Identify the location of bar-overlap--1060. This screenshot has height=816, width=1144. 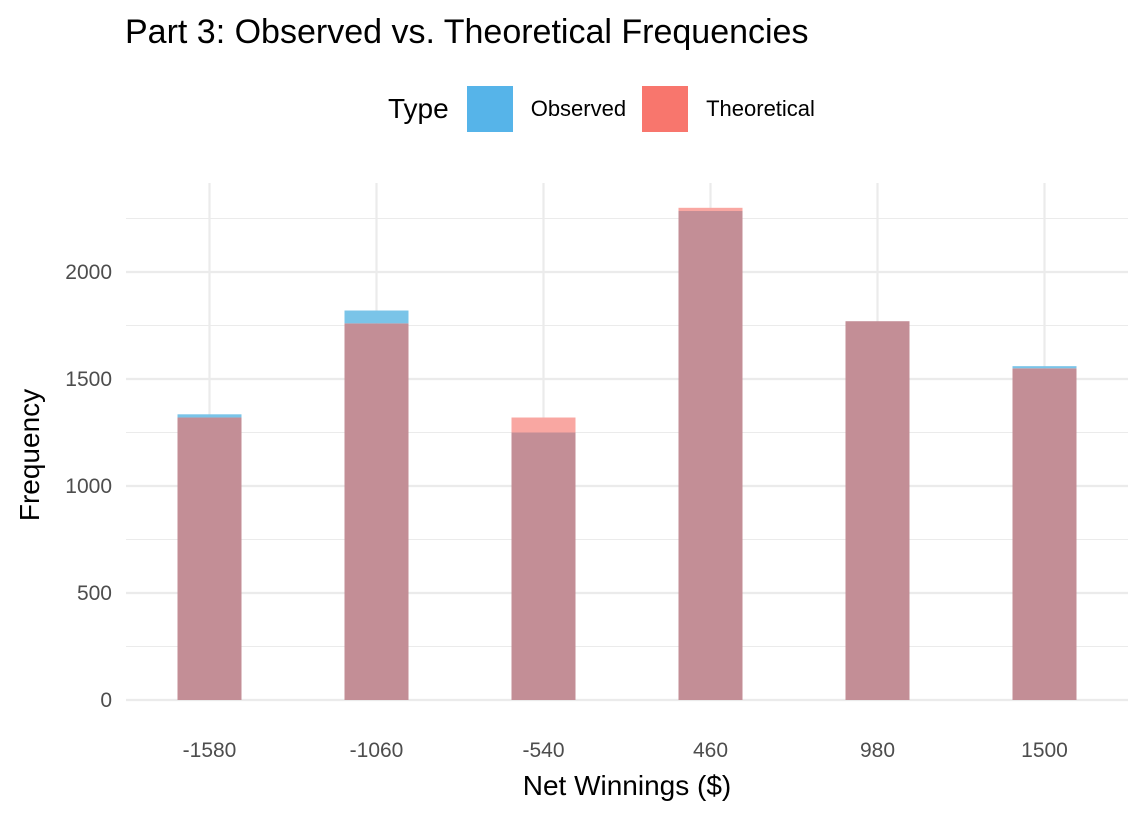
(376, 511).